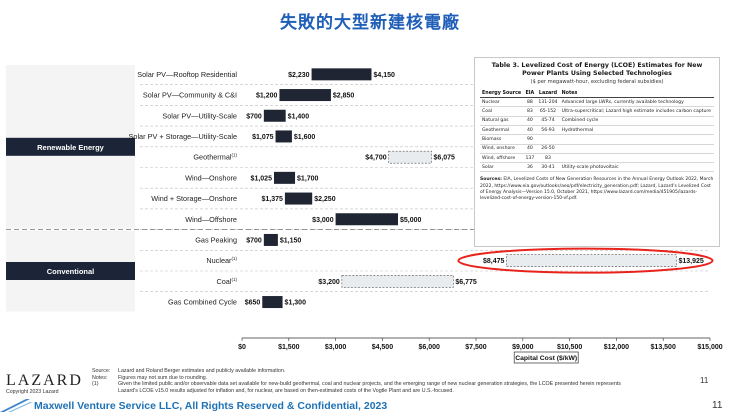 This screenshot has width=740, height=416. Describe the element at coordinates (202, 302) in the screenshot. I see `category-label: Gas Combined Cycle` at that location.